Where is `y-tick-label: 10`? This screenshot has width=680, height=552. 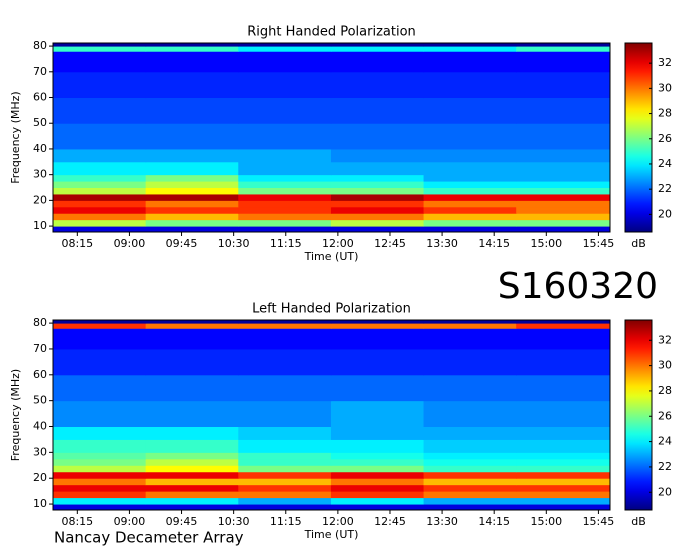 y-tick-label: 10 is located at coordinates (40, 503).